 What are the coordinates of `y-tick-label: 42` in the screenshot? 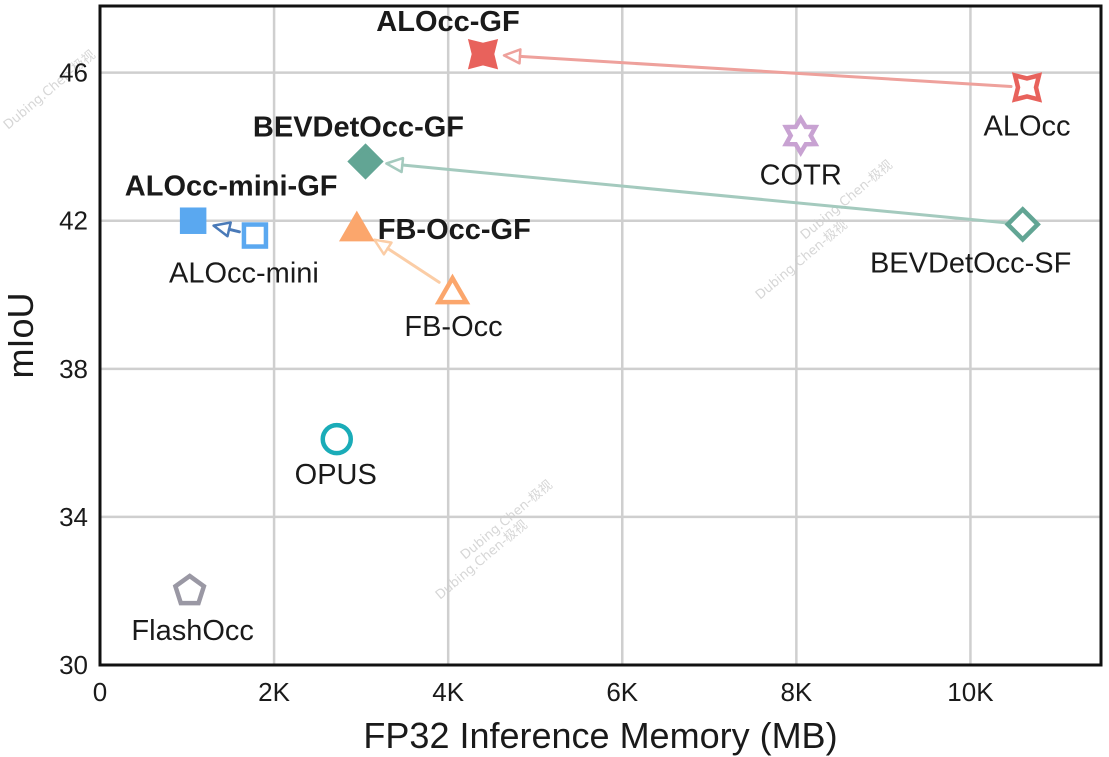 It's located at (73, 221).